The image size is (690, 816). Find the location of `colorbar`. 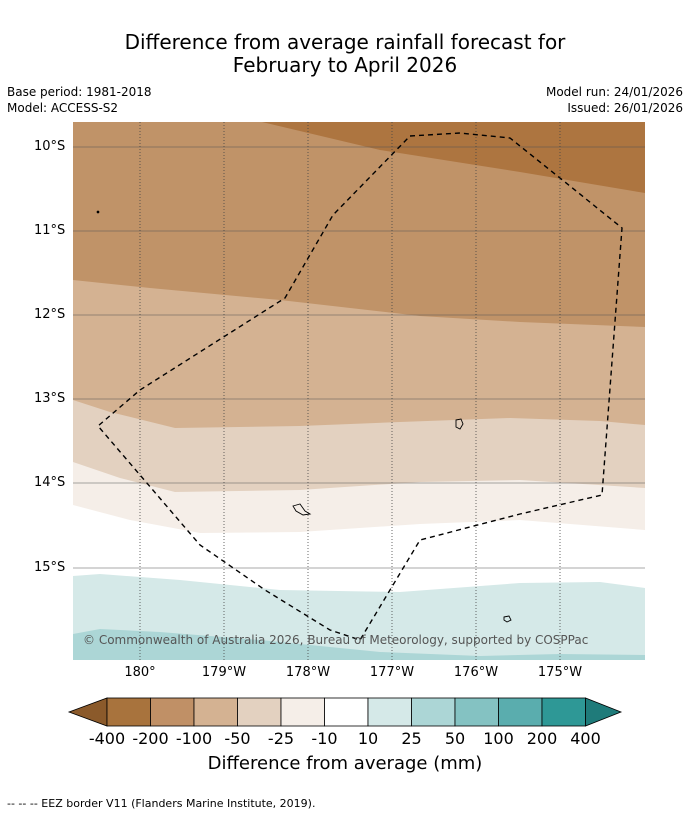

colorbar is located at coordinates (345, 712).